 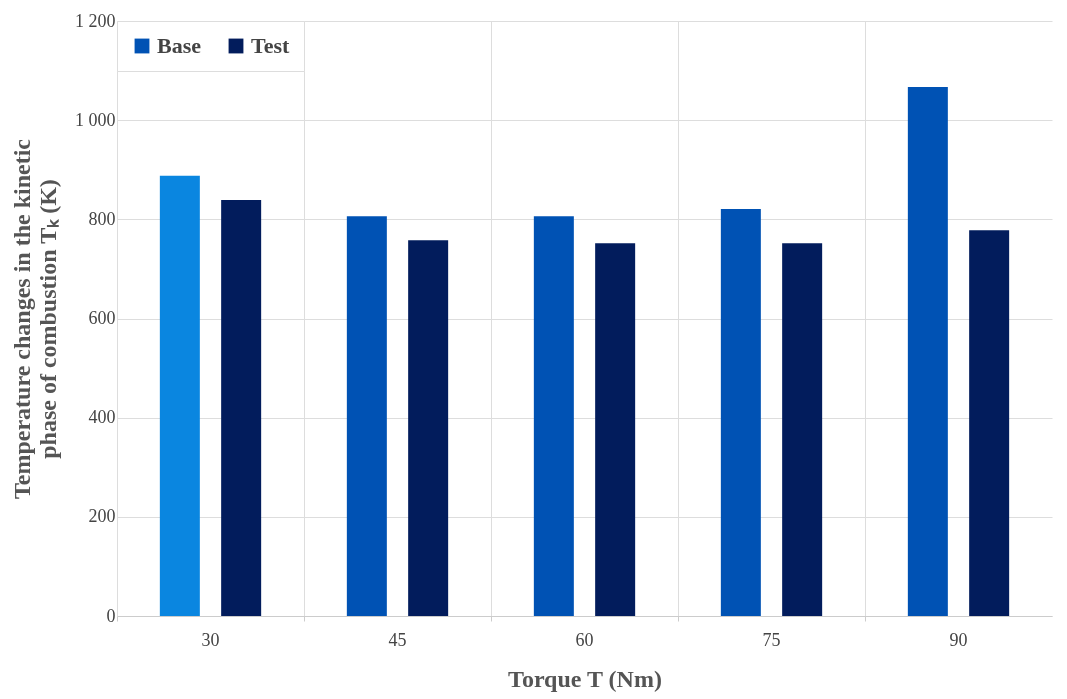 I want to click on y-tick-label: 400, so click(x=102, y=417).